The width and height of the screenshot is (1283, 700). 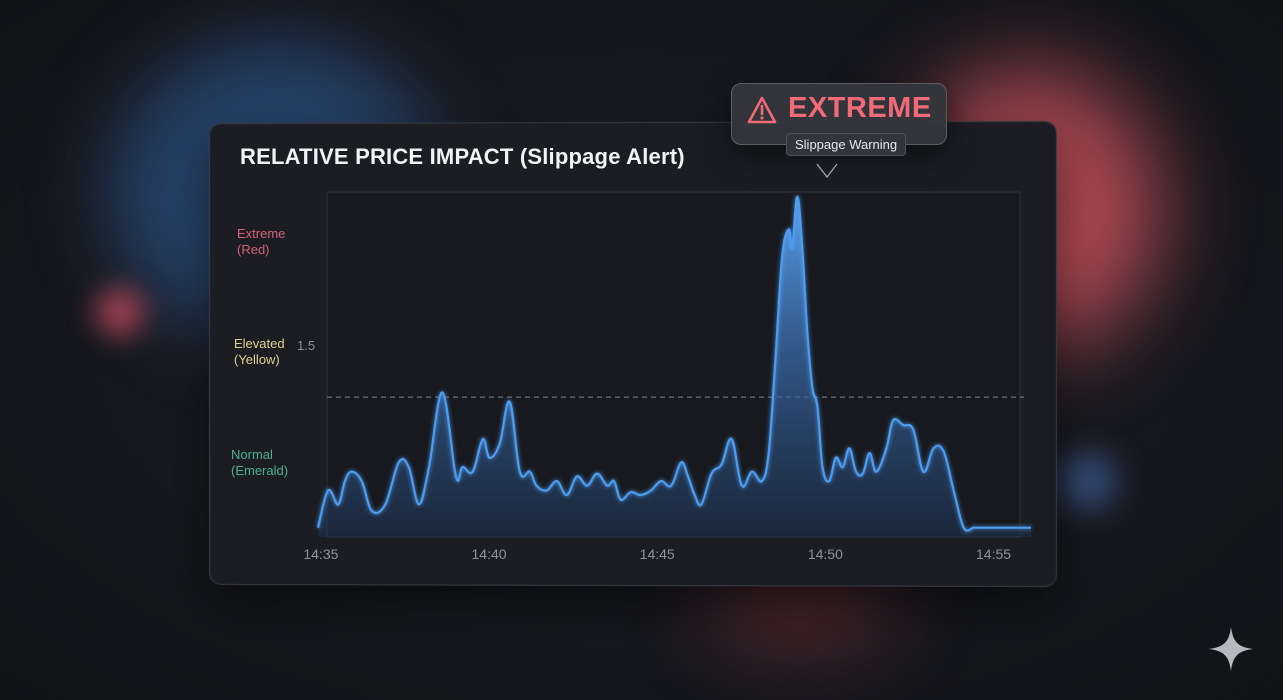 I want to click on y-band-label-elevated: Elevated (Yellow), so click(x=259, y=351).